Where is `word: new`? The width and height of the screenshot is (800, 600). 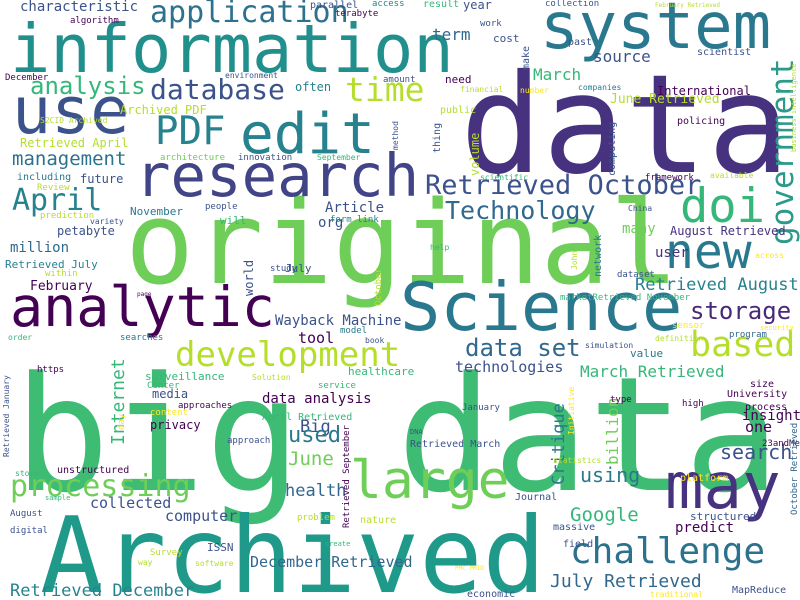 word: new is located at coordinates (708, 252).